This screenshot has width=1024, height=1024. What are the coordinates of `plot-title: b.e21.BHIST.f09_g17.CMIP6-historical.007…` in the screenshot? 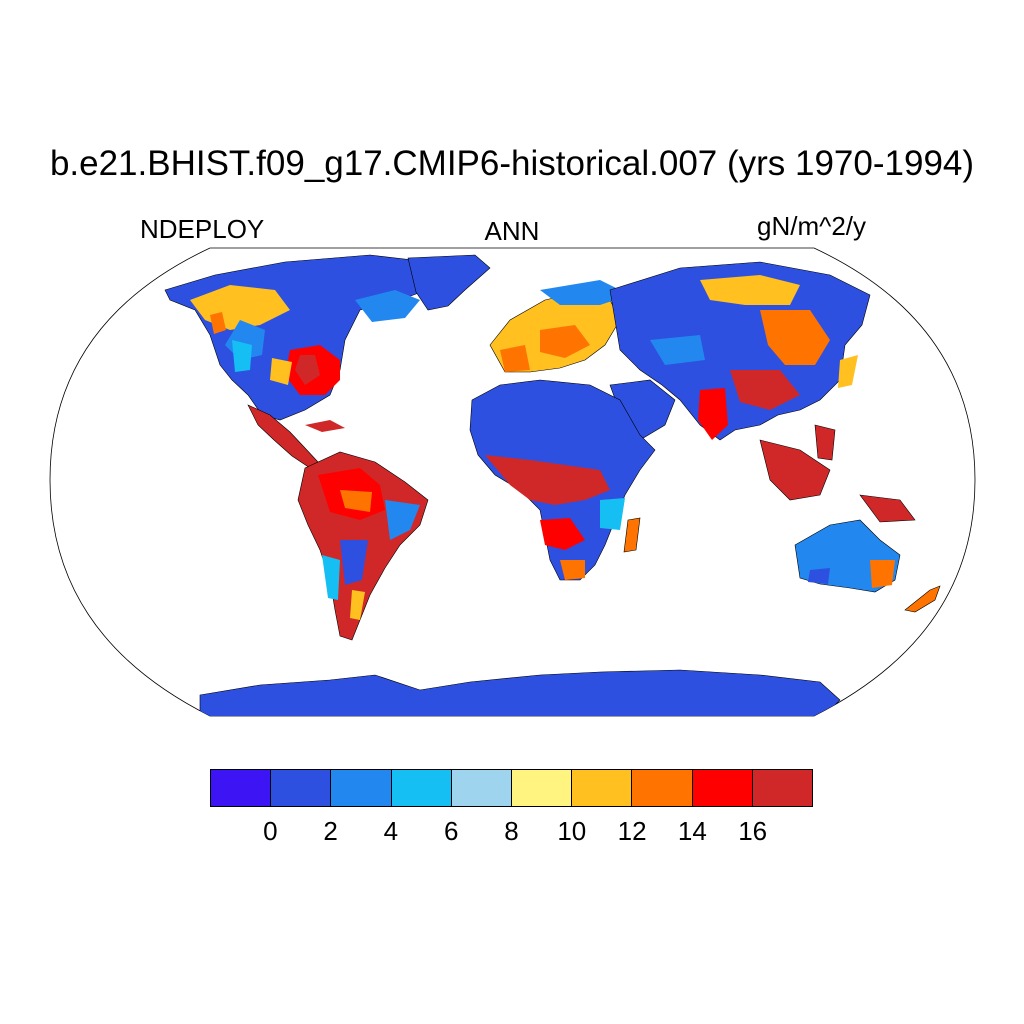 It's located at (512, 163).